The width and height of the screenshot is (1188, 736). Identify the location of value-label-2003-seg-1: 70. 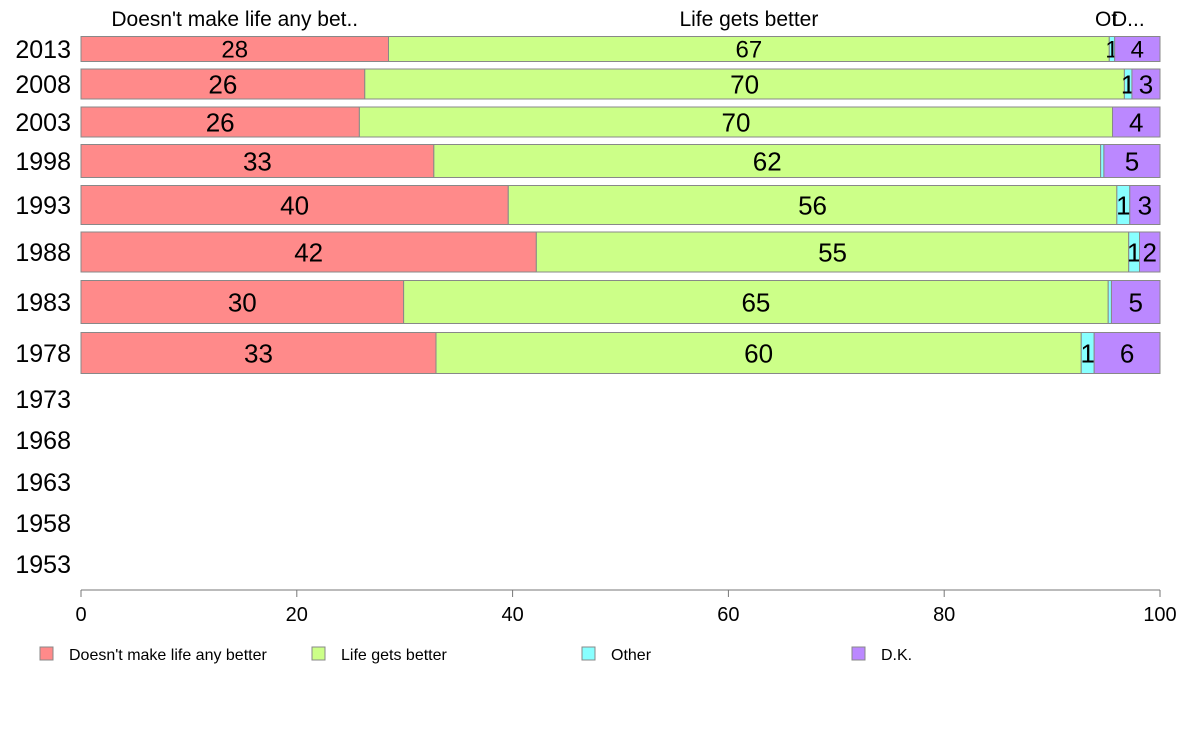
(735, 122).